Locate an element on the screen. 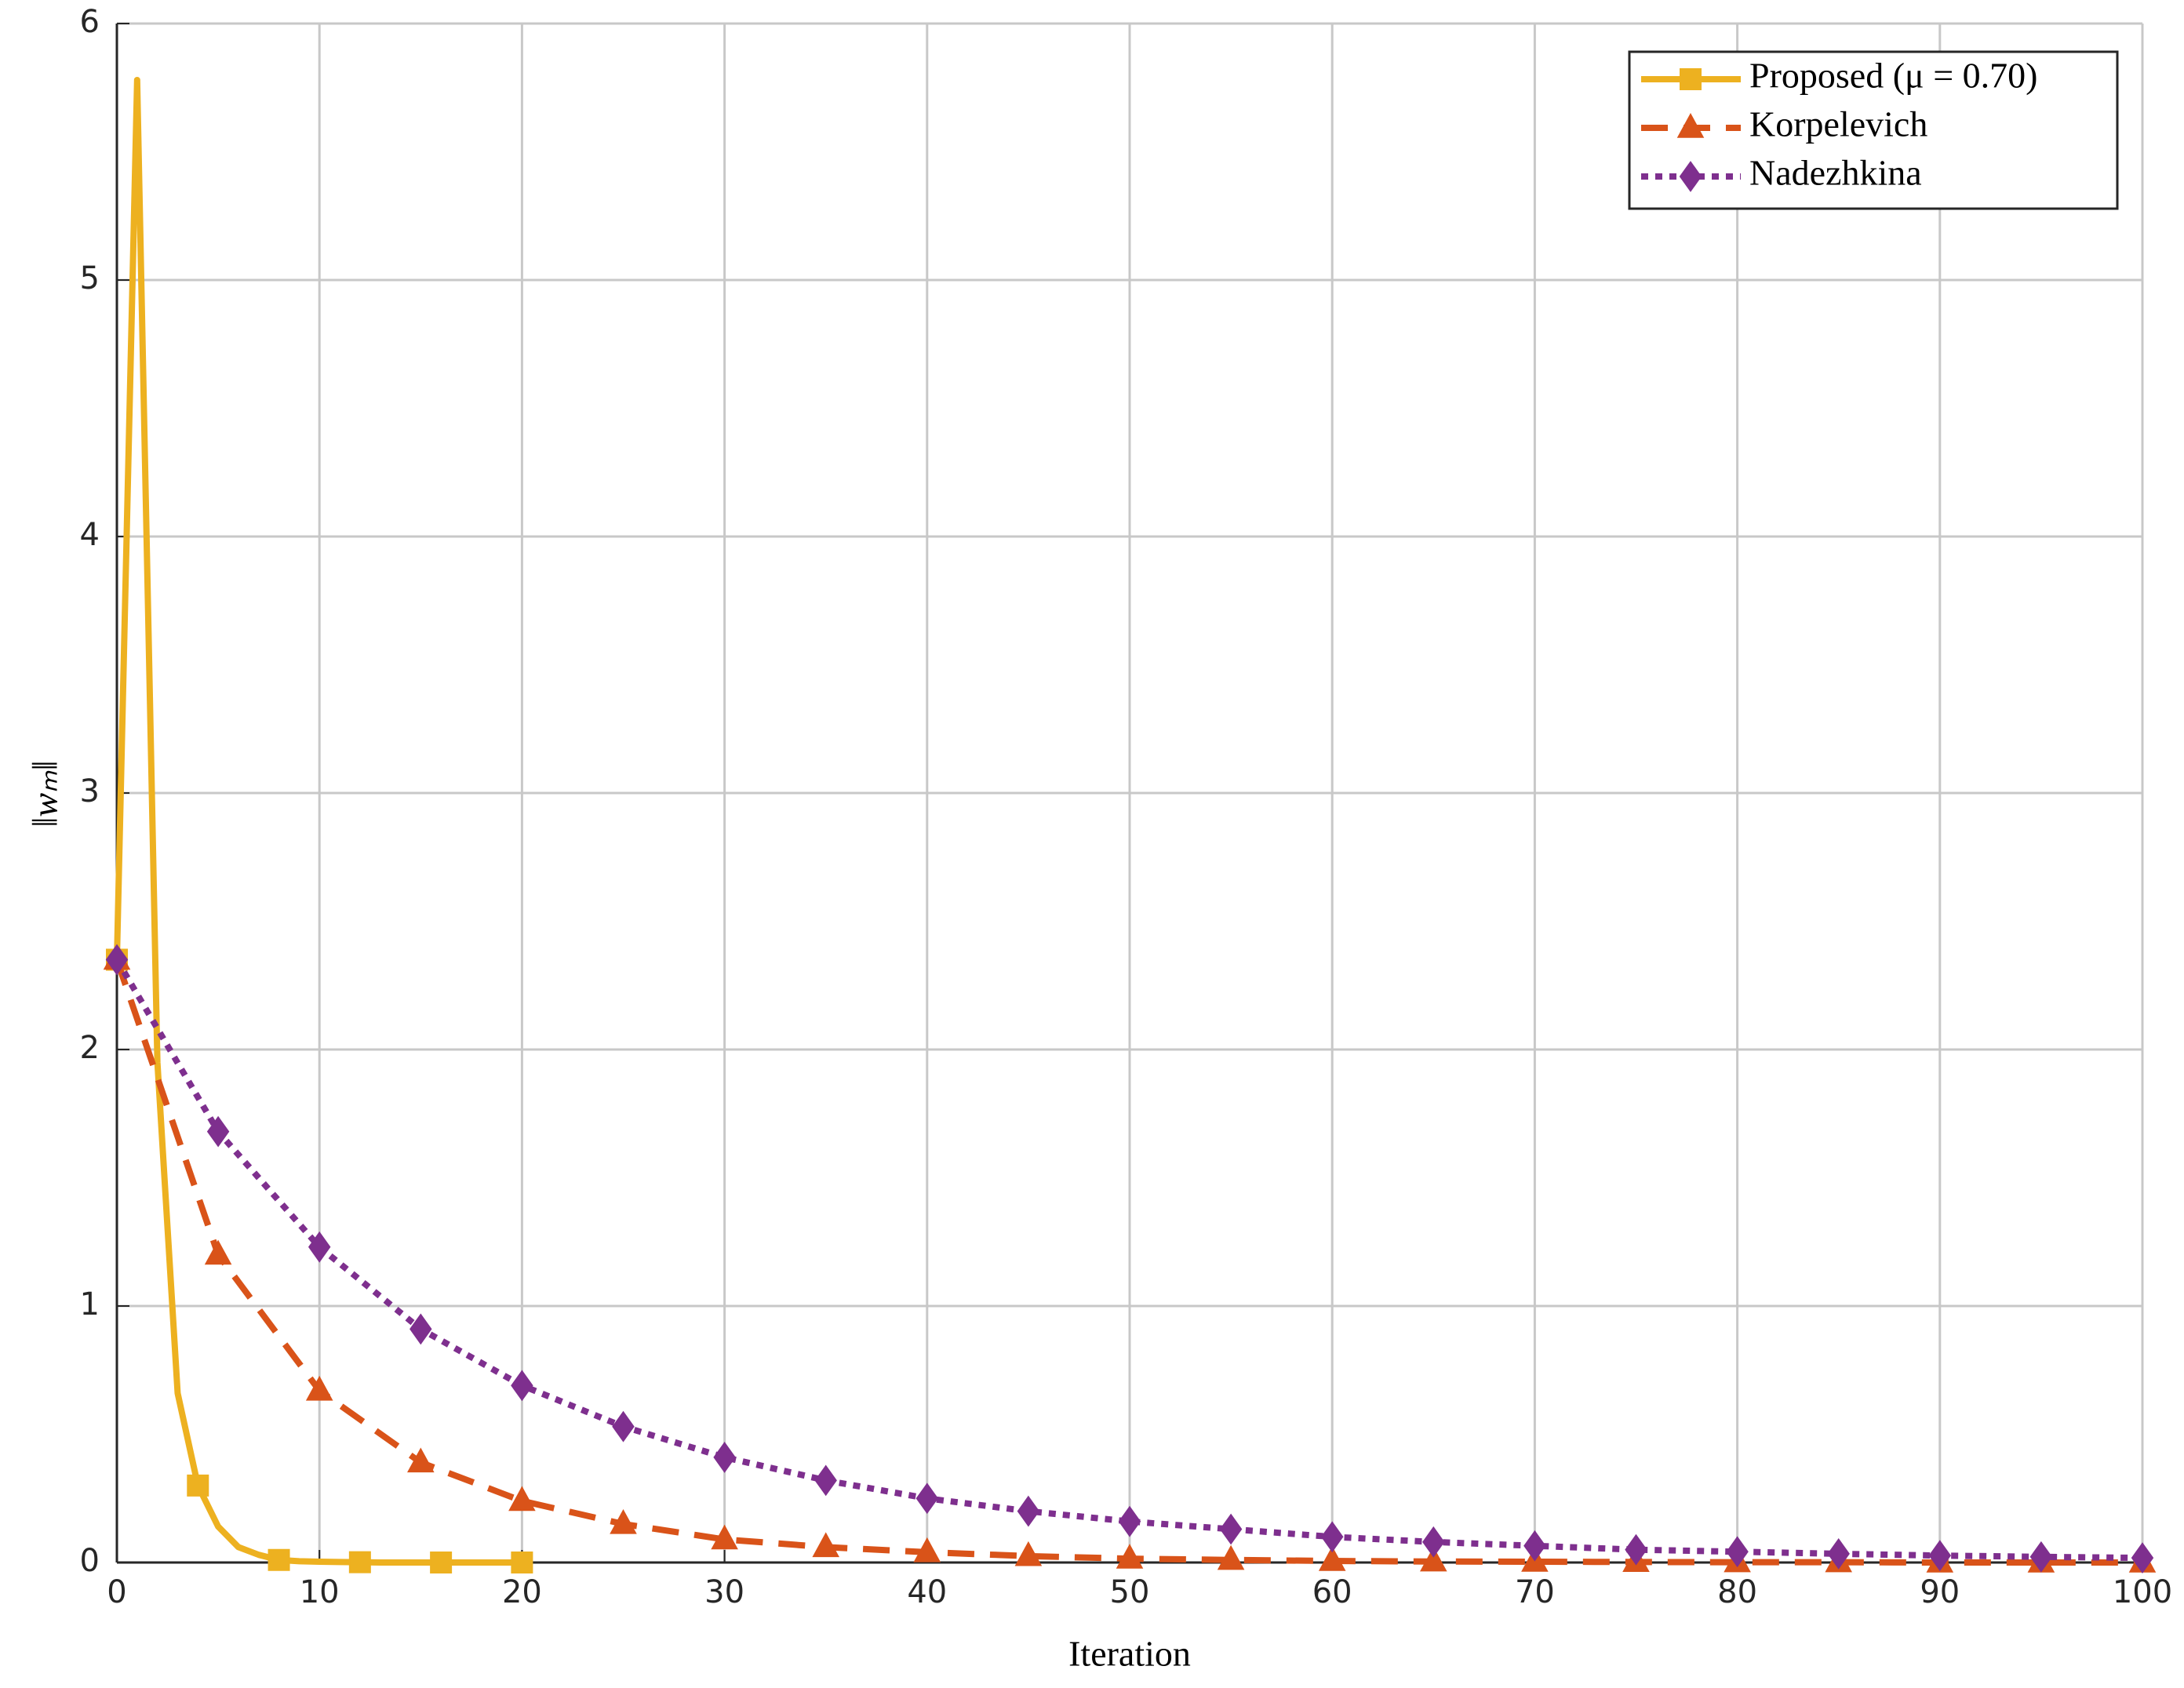 Image resolution: width=2184 pixels, height=1688 pixels. y-tick-label: 3 is located at coordinates (90, 791).